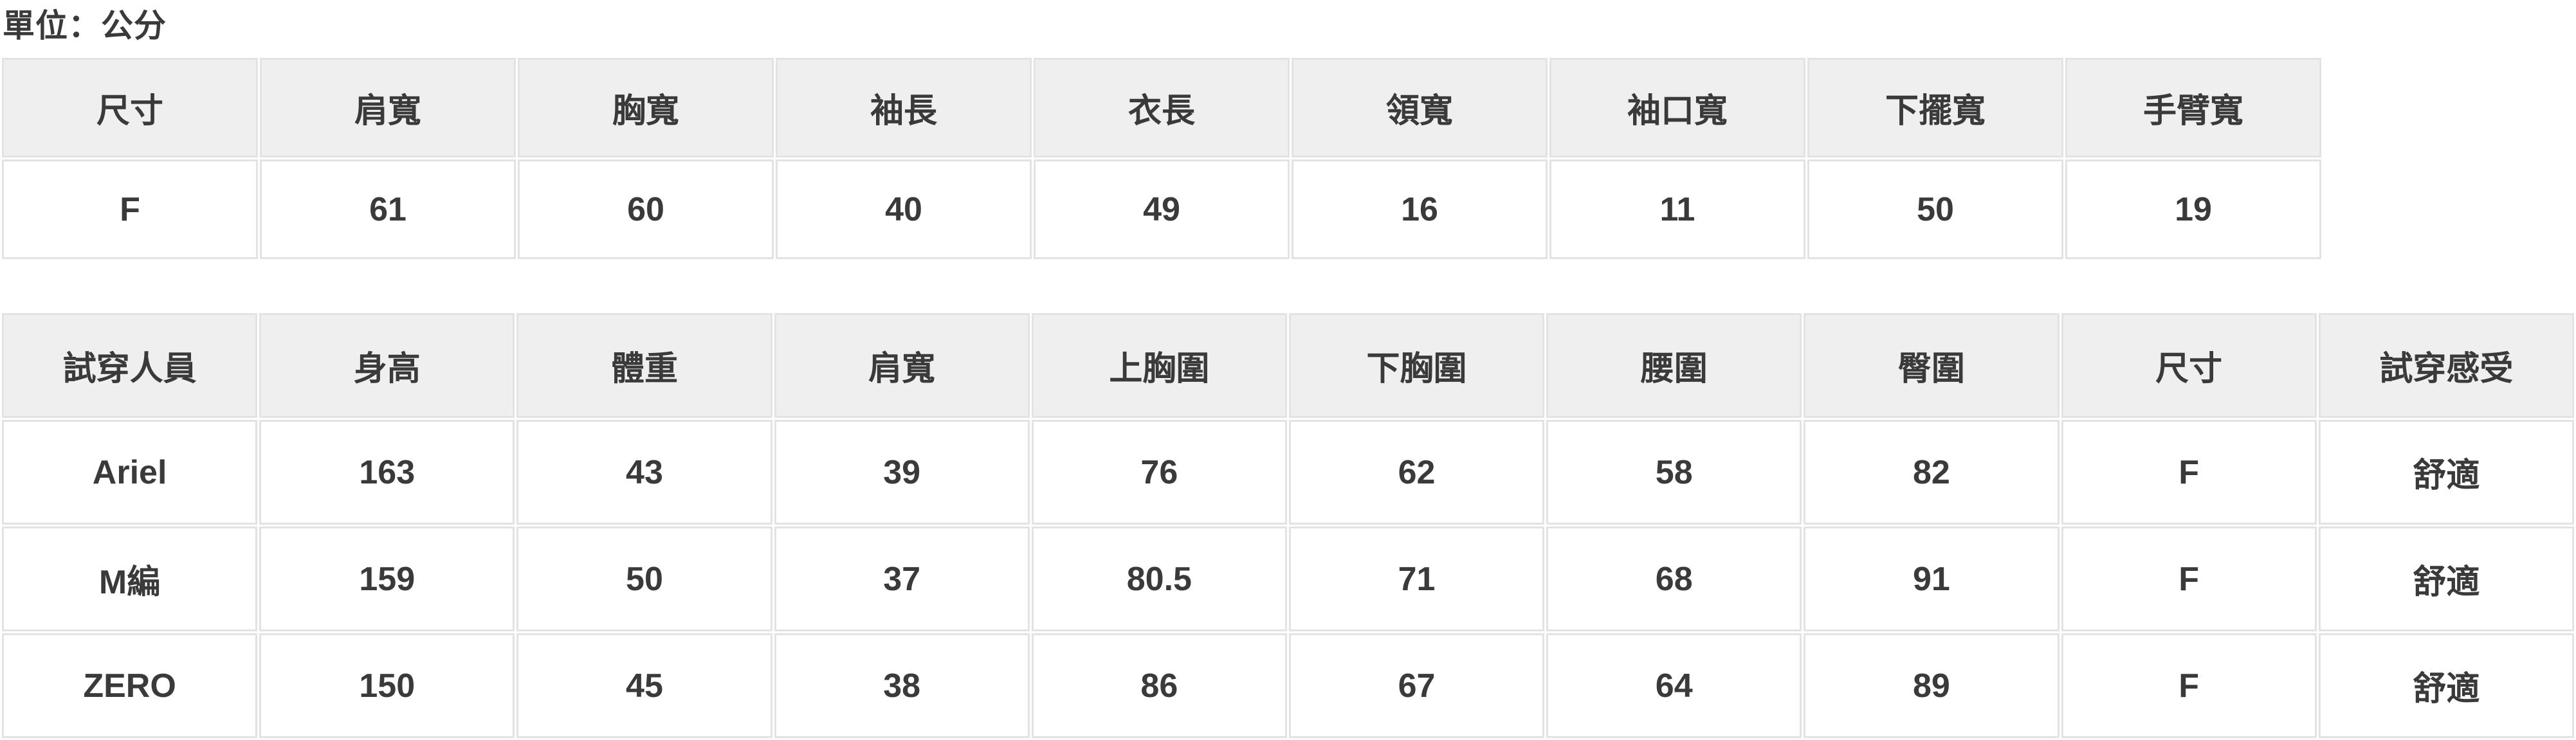 The height and width of the screenshot is (740, 2576). I want to click on header-cell: 袖長, so click(904, 108).